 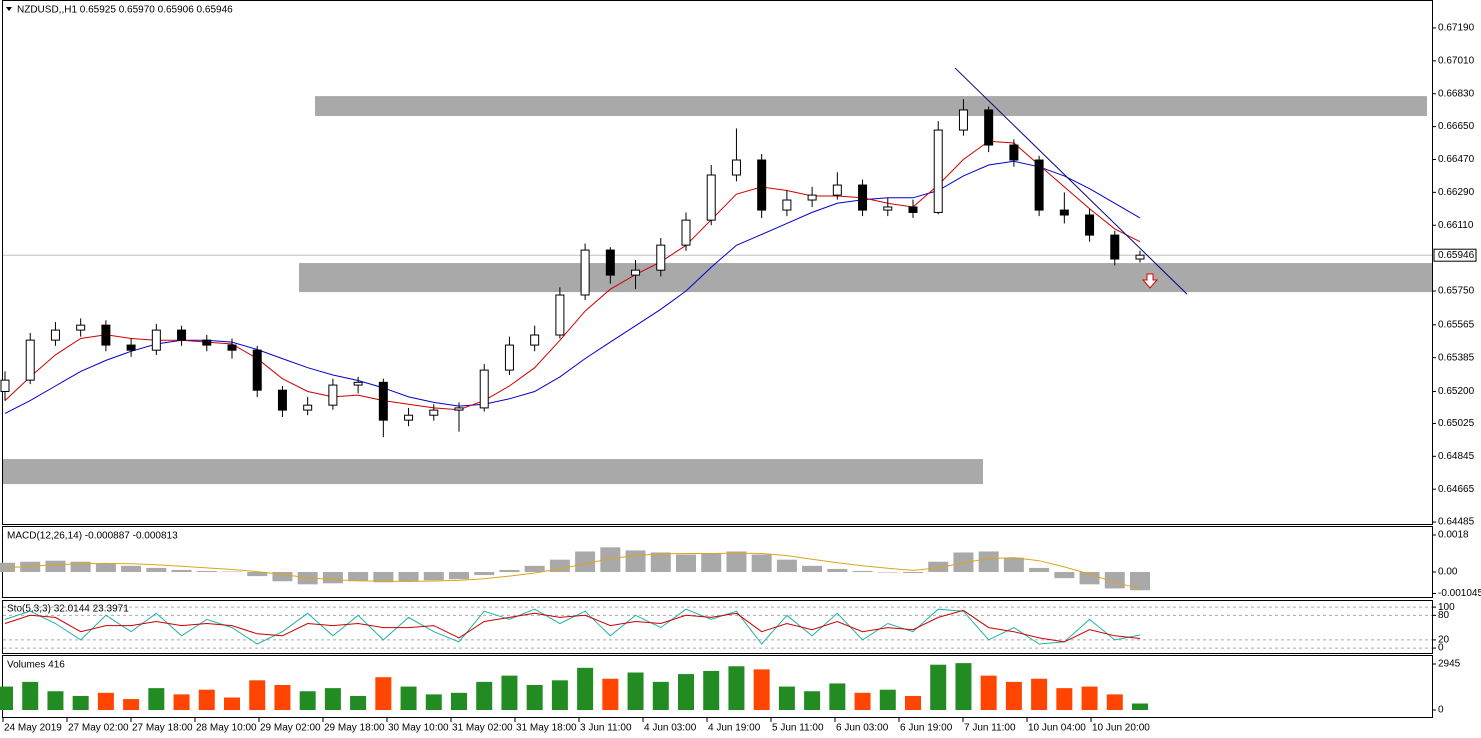 I want to click on y-tick-label: 0.65565, so click(x=1456, y=324).